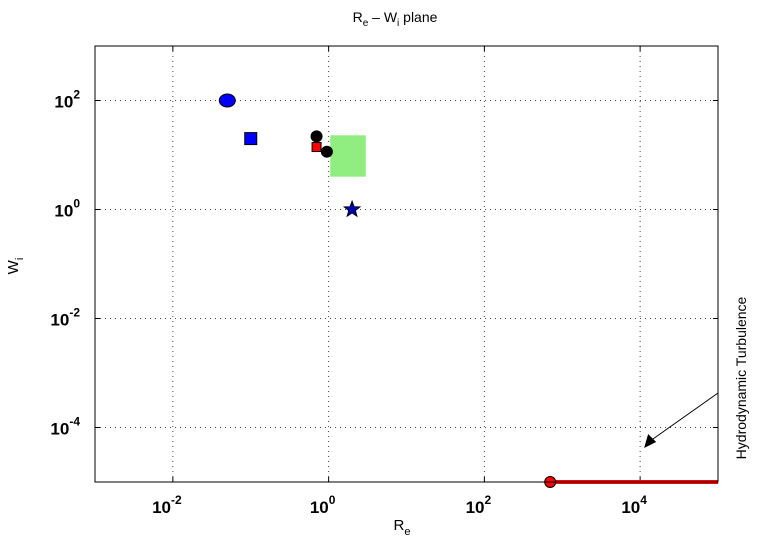 This screenshot has height=545, width=763. What do you see at coordinates (366, 23) in the screenshot?
I see `title-sub-1: e` at bounding box center [366, 23].